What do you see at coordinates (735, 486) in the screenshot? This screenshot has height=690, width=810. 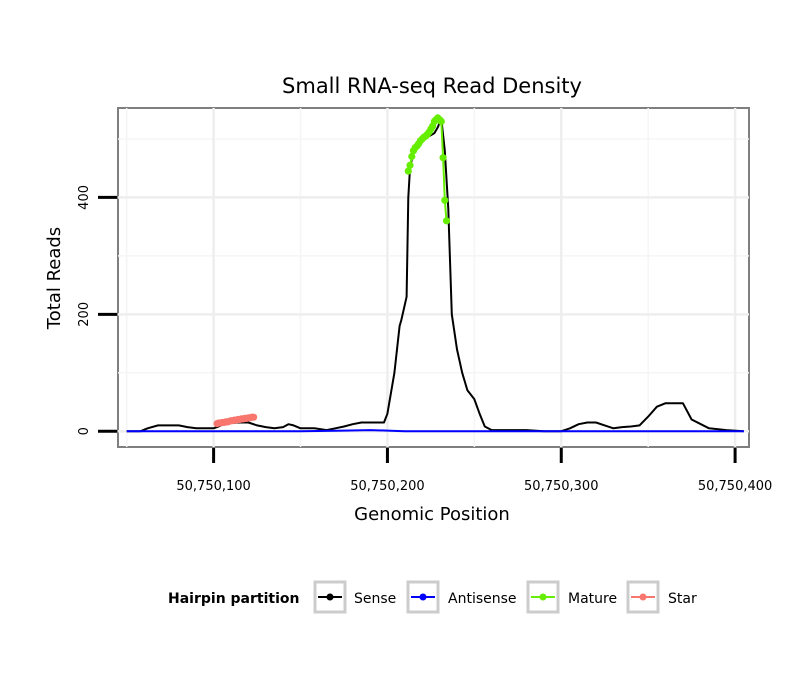 I see `x-tick-label: 50,750,400` at bounding box center [735, 486].